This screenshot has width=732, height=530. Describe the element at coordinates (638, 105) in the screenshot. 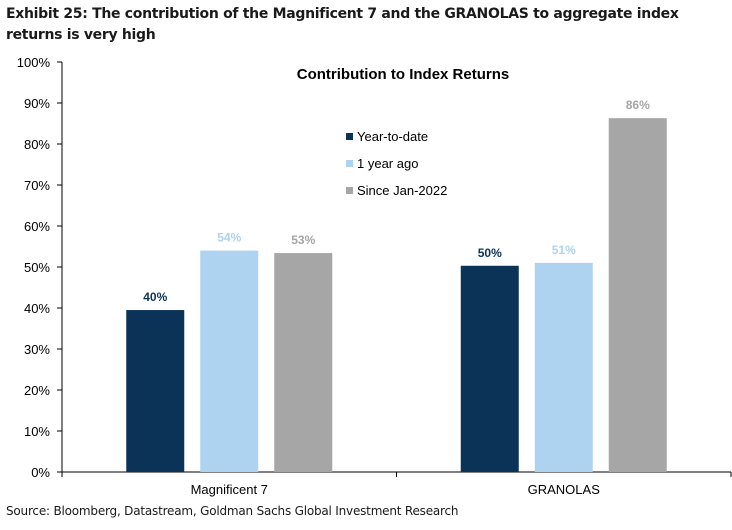

I see `data-label: 86%` at that location.